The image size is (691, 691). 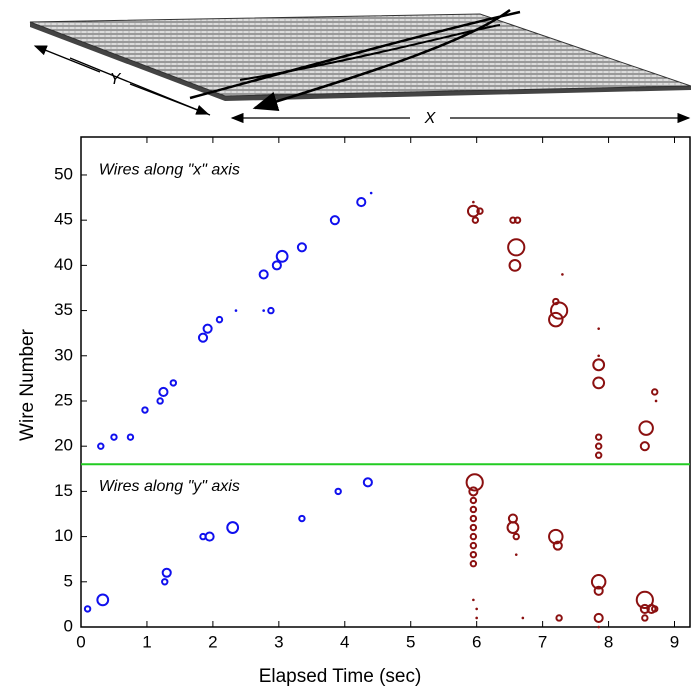 I want to click on x-tick-label: 3, so click(x=278, y=641).